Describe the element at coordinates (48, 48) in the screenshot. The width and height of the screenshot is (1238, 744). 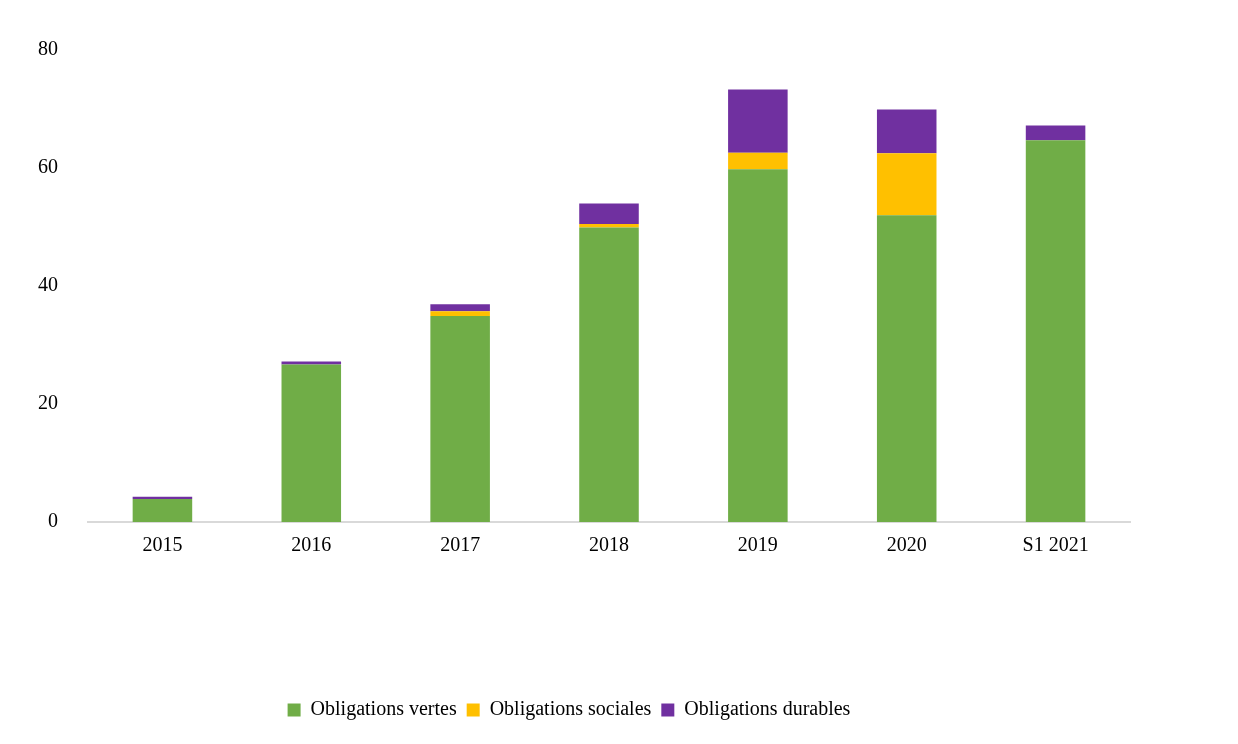
I see `y-tick-label: 80` at that location.